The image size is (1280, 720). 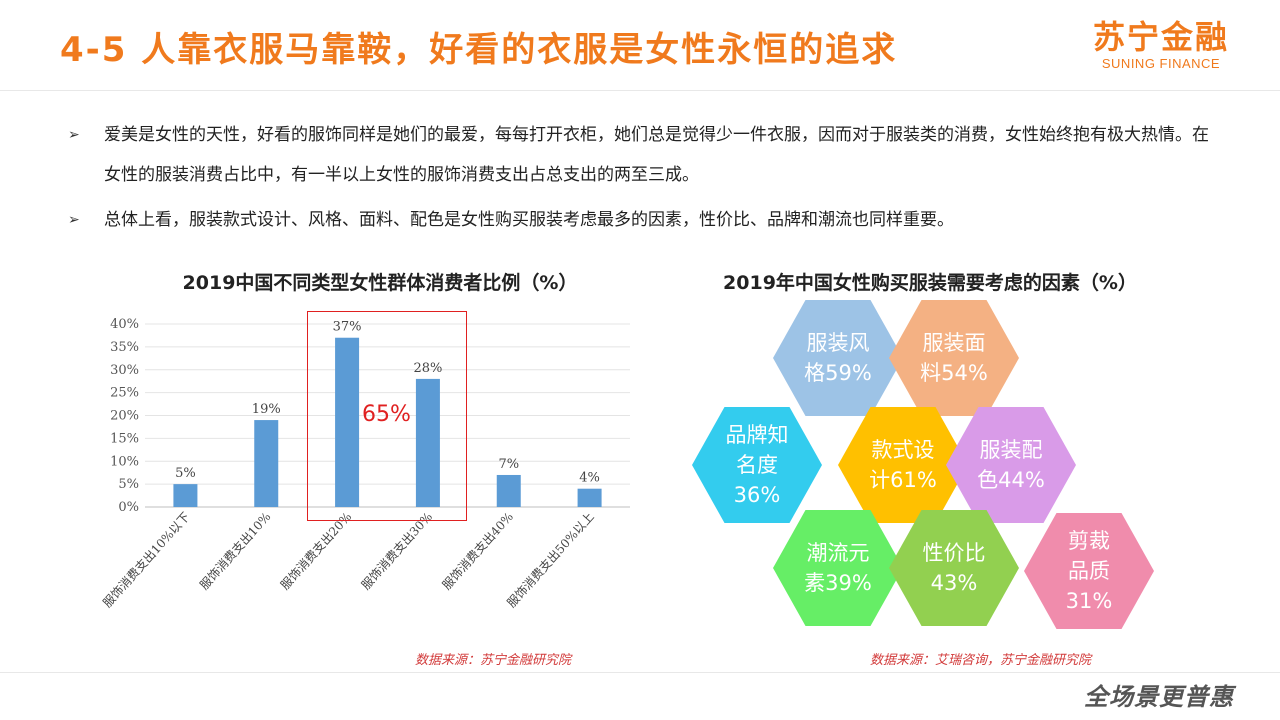 What do you see at coordinates (1011, 450) in the screenshot?
I see `factor-label: 服装配` at bounding box center [1011, 450].